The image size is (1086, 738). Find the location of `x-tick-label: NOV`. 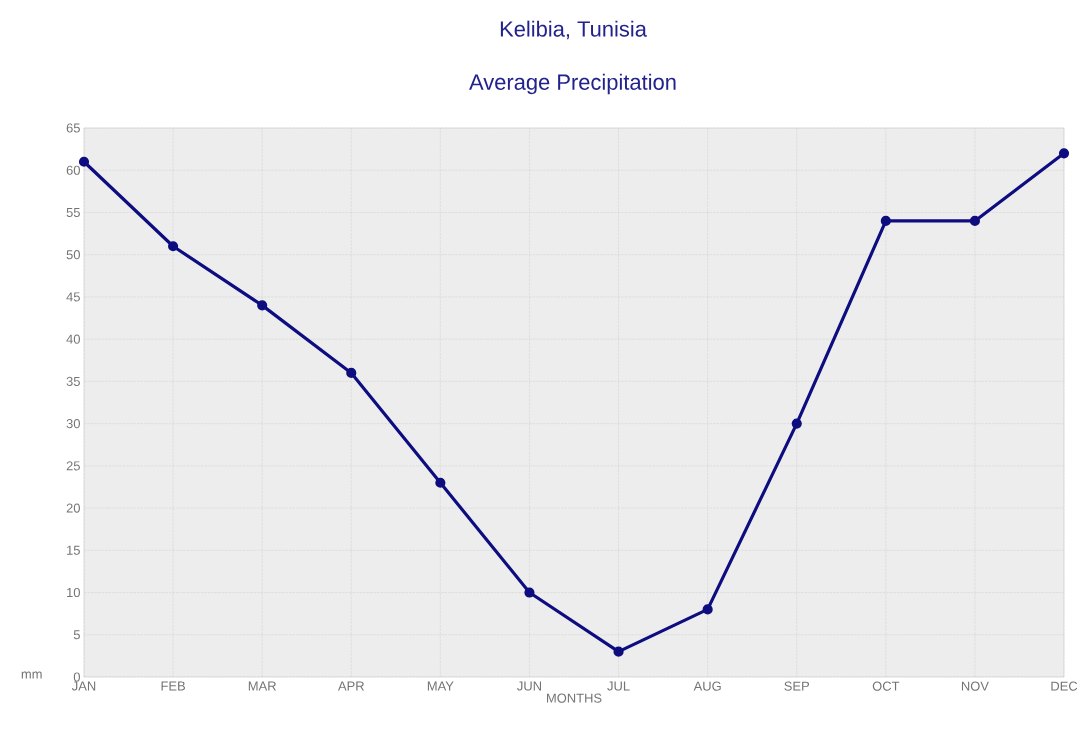

x-tick-label: NOV is located at coordinates (975, 686).